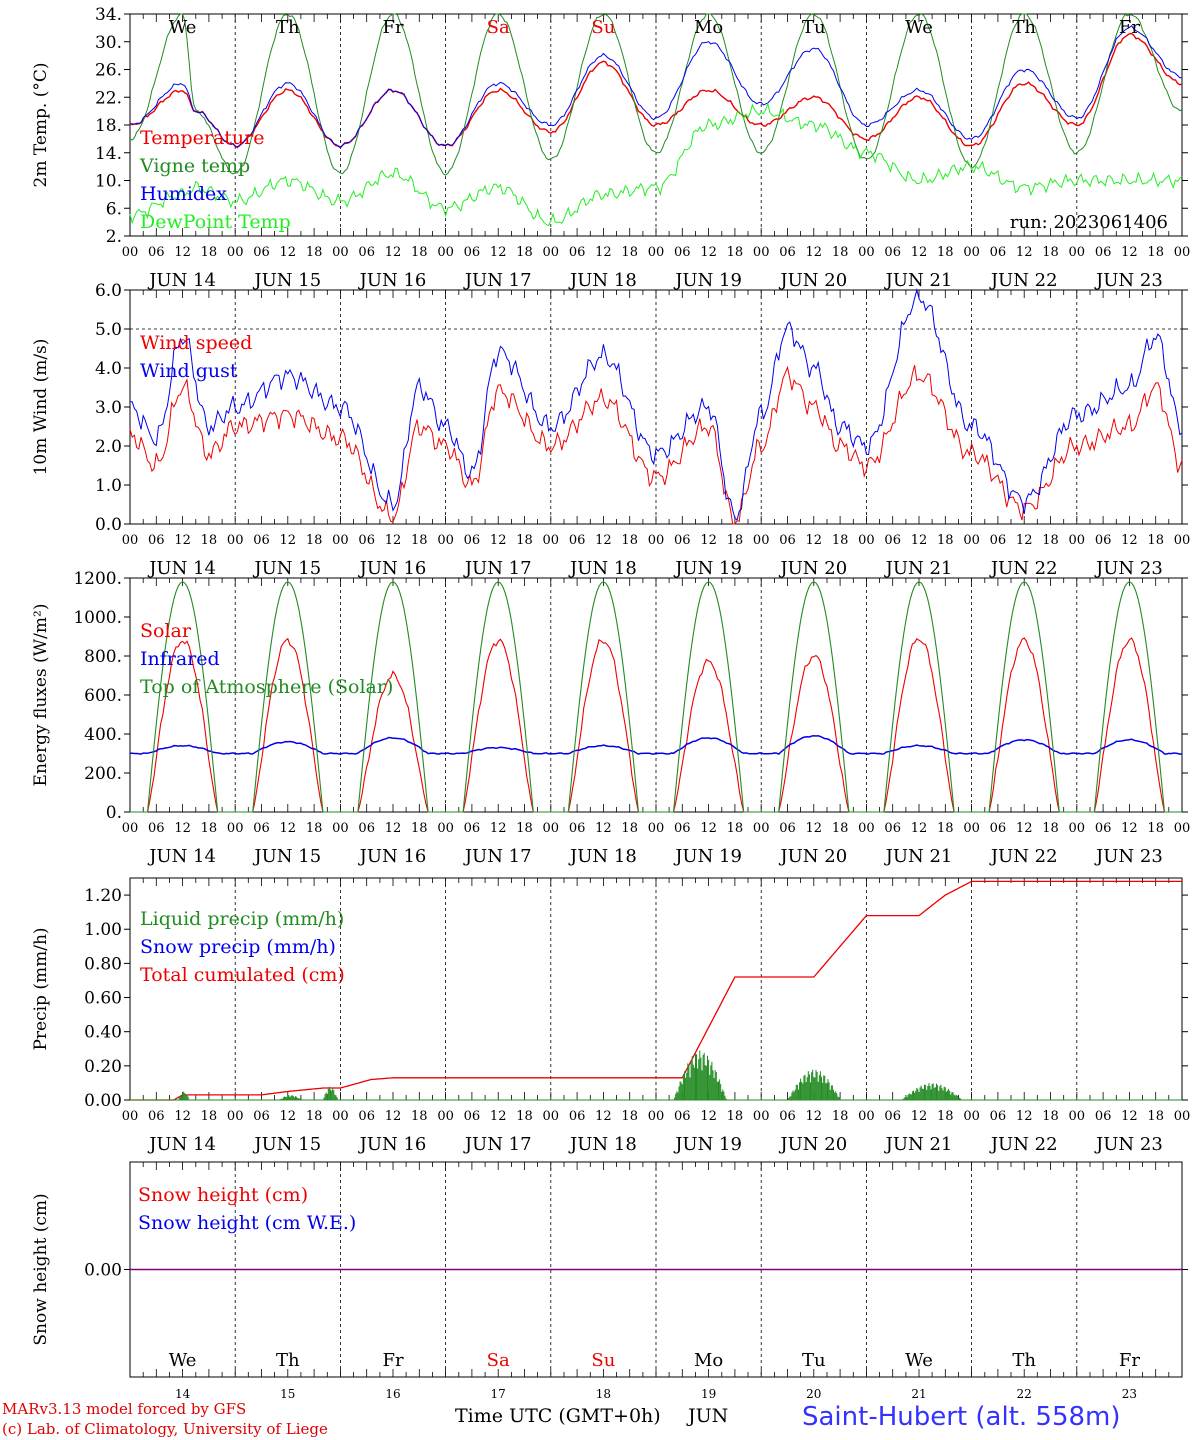  Describe the element at coordinates (238, 947) in the screenshot. I see `legend-snow-precip-mm-h-: Snow precip (mm/h)` at that location.